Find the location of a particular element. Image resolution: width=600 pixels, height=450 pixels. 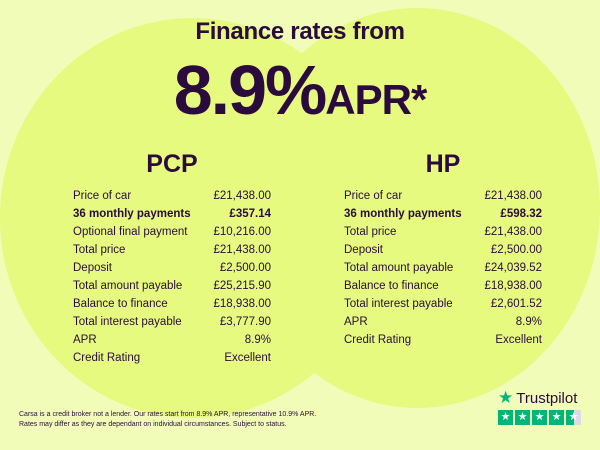

table-row: Total amount payable £25,215.90 is located at coordinates (172, 286).